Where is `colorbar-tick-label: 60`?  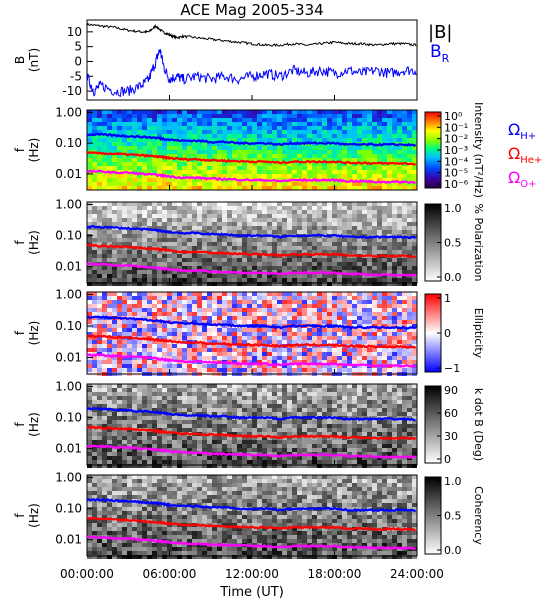 colorbar-tick-label: 60 is located at coordinates (451, 413).